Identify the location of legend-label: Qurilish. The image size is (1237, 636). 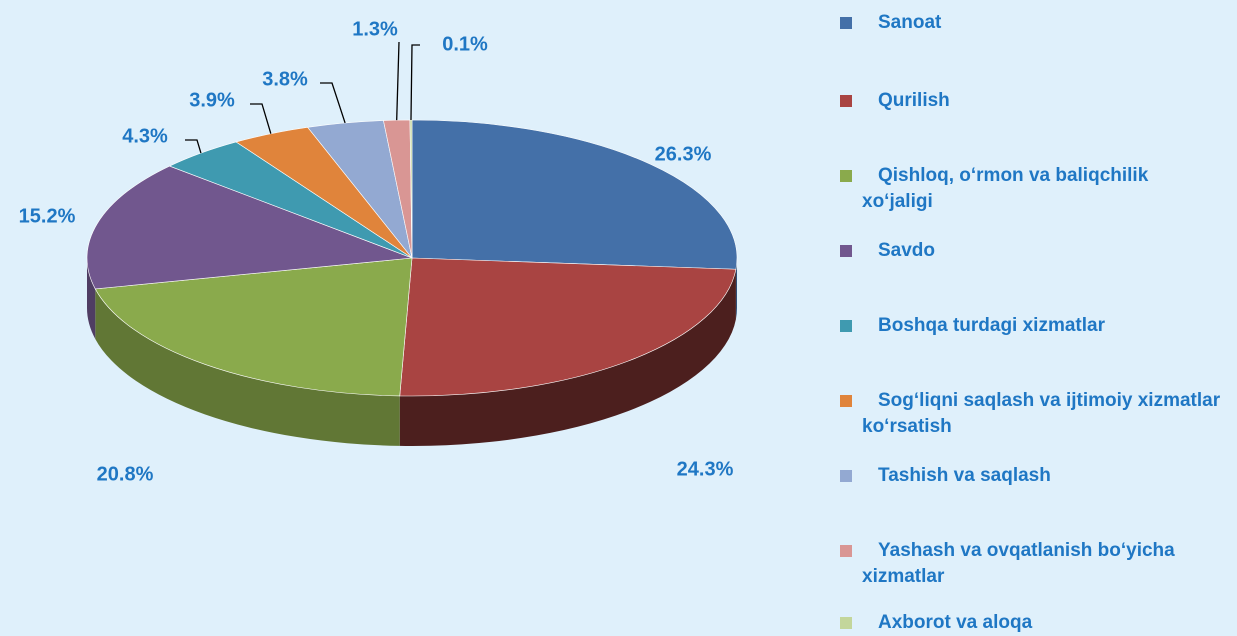
(914, 100).